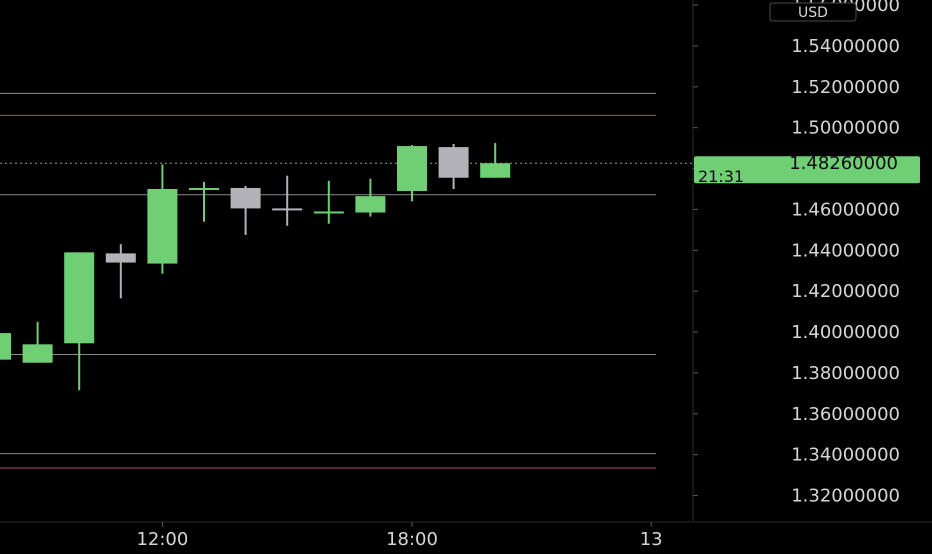  Describe the element at coordinates (845, 455) in the screenshot. I see `price-tick-label: 1.34000000` at that location.